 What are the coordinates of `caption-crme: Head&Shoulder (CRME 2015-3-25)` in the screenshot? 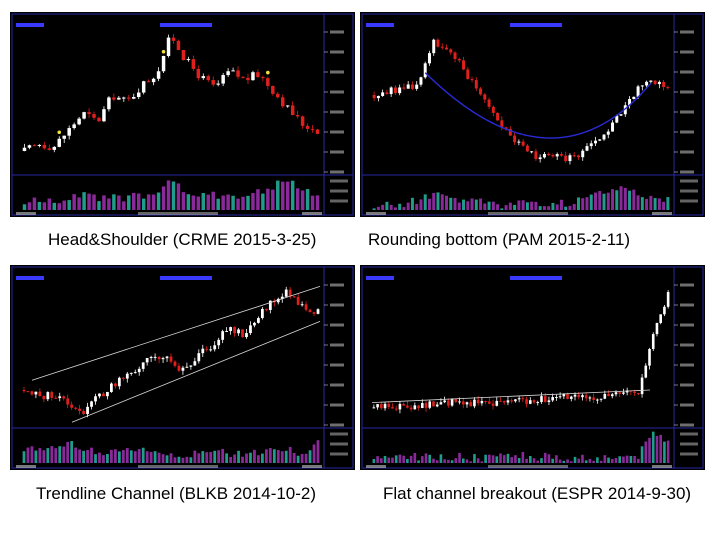 It's located at (182, 239).